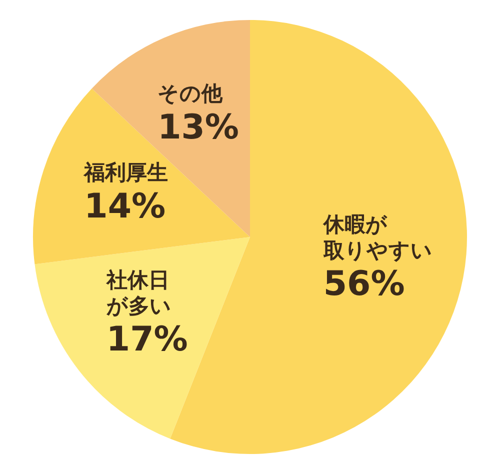 The image size is (500, 474). What do you see at coordinates (147, 340) in the screenshot?
I see `data-label: 17%` at bounding box center [147, 340].